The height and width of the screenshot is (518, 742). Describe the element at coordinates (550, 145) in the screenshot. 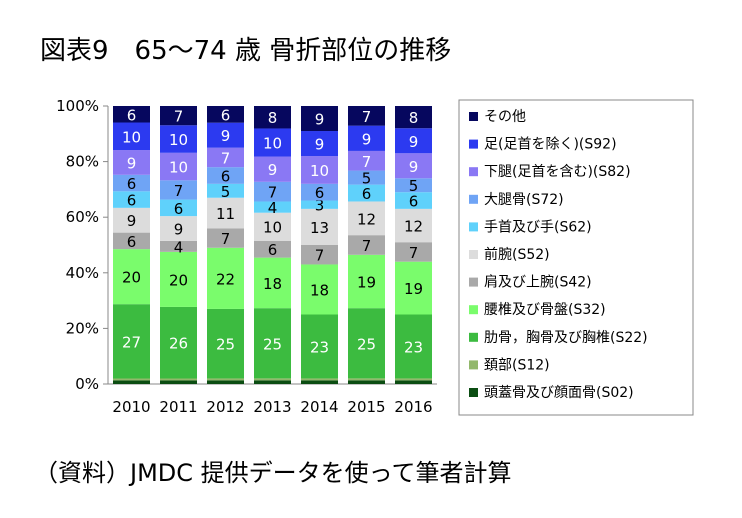

I see `legend-label: 足(足首を除く)(S92)` at that location.